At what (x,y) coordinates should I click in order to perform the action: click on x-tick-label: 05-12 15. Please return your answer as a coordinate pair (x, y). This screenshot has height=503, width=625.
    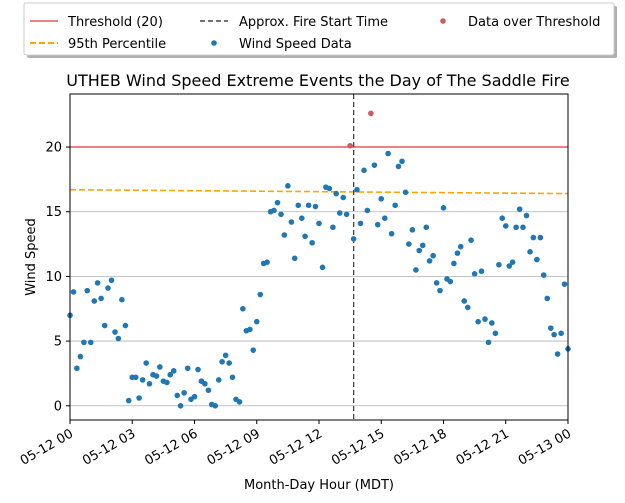
    Looking at the image, I should click on (358, 447).